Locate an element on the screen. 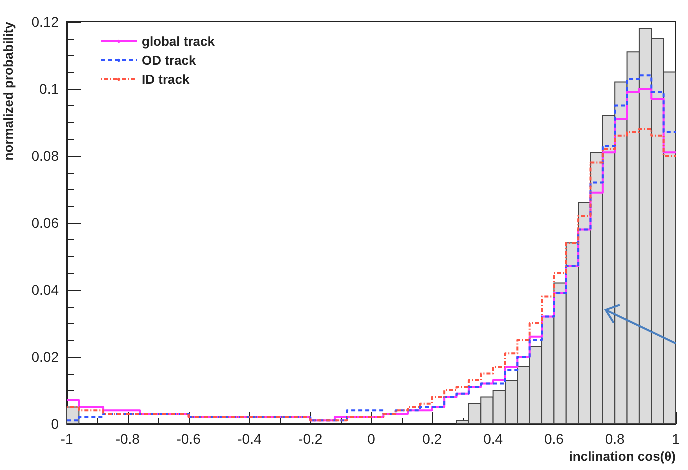  x-tick-label: 1 is located at coordinates (676, 439).